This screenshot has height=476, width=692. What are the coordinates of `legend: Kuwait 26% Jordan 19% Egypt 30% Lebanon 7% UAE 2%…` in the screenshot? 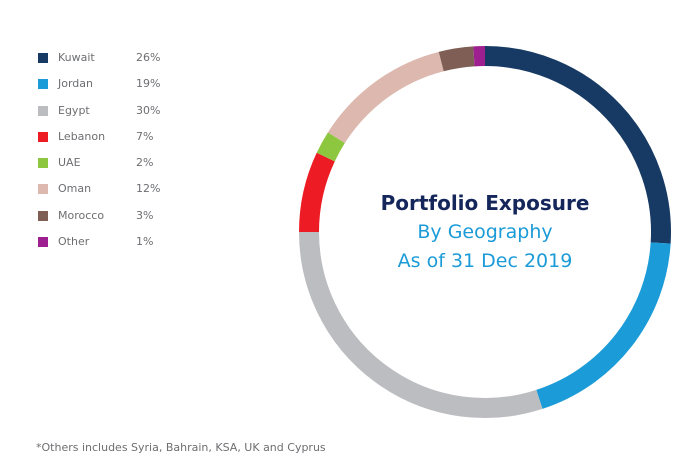 It's located at (116, 150).